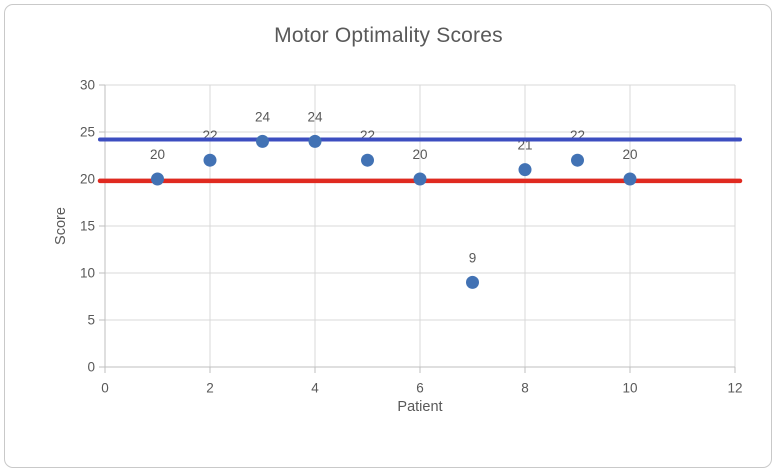  What do you see at coordinates (420, 388) in the screenshot?
I see `x-tick-label: 6` at bounding box center [420, 388].